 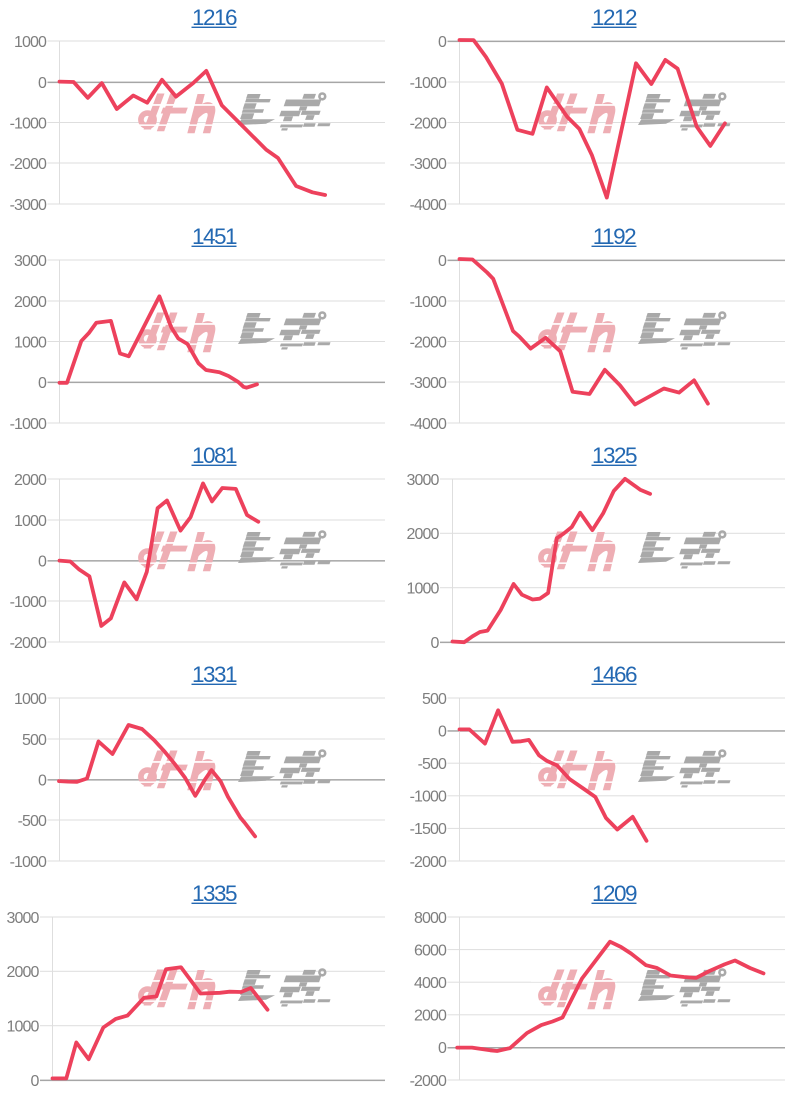 What do you see at coordinates (614, 893) in the screenshot?
I see `svg-text: 1209` at bounding box center [614, 893].